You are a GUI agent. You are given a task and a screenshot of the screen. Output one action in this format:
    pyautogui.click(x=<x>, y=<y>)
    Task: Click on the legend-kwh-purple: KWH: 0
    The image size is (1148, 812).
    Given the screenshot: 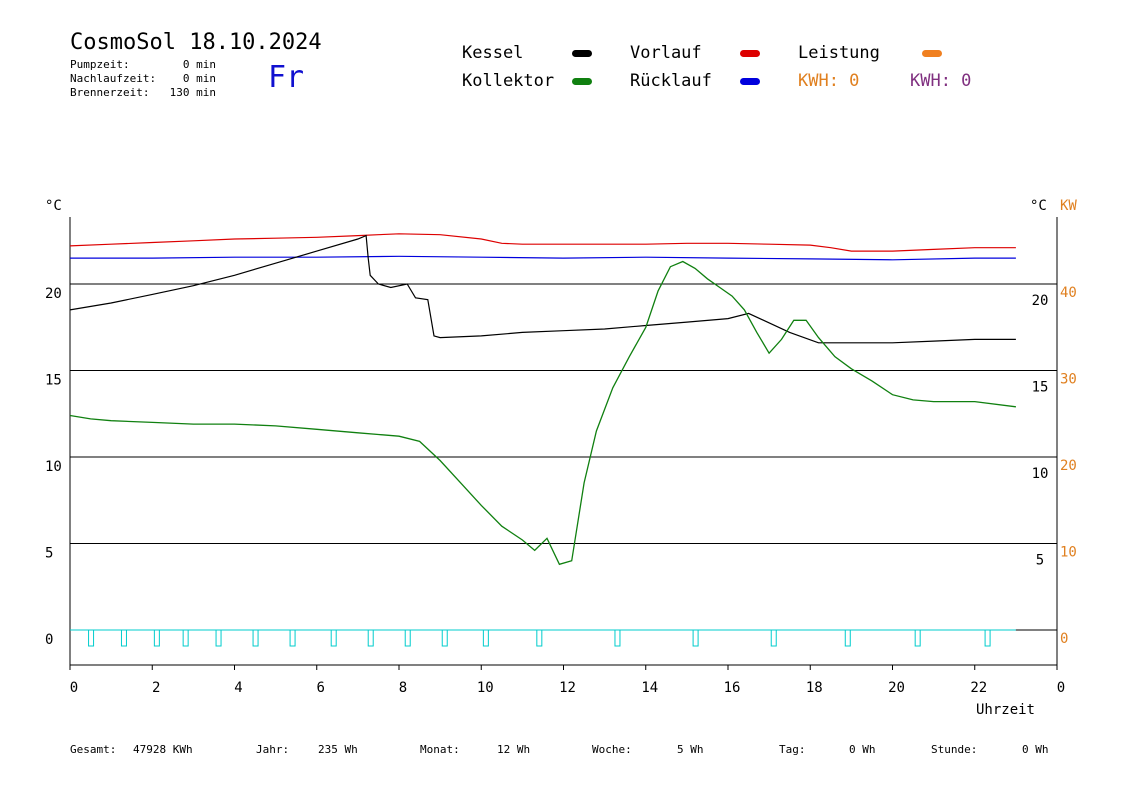 What is the action you would take?
    pyautogui.click(x=941, y=81)
    